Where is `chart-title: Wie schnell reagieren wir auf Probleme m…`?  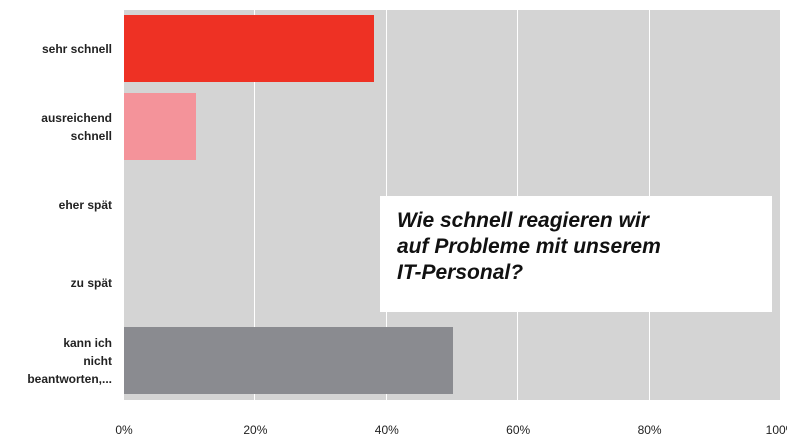 chart-title: Wie schnell reagieren wir auf Probleme m… is located at coordinates (529, 246).